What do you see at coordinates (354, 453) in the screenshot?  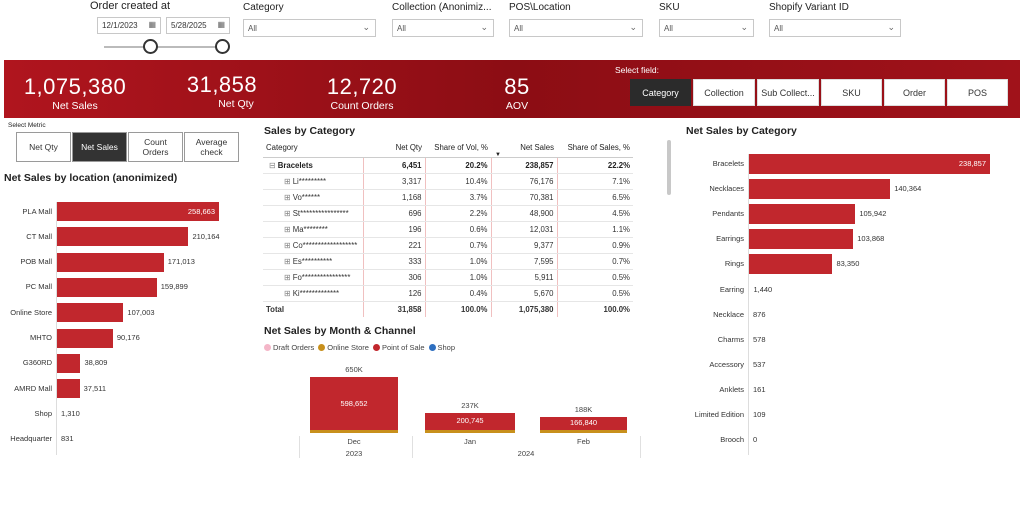 I see `year-label: 2023` at bounding box center [354, 453].